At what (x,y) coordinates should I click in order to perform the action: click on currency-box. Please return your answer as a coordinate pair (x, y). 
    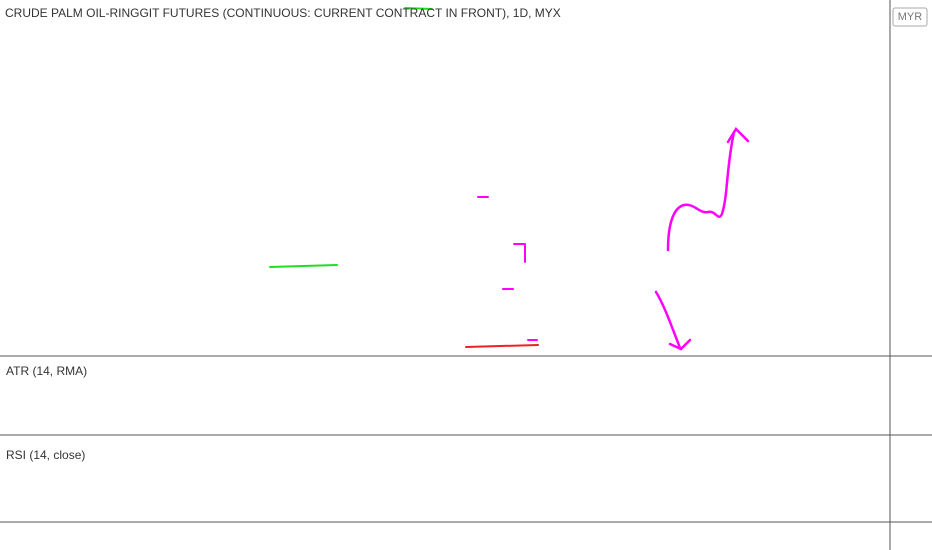
    Looking at the image, I should click on (910, 17).